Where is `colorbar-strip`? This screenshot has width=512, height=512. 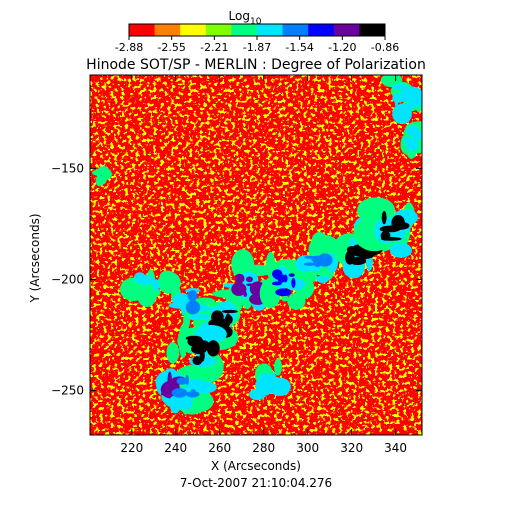
colorbar-strip is located at coordinates (257, 30).